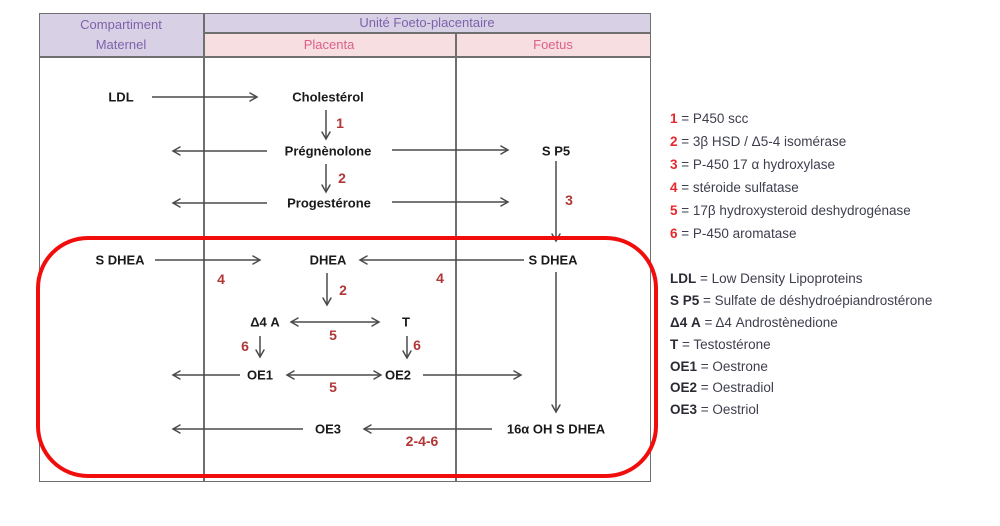  Describe the element at coordinates (245, 346) in the screenshot. I see `step-label-6-left: 6` at that location.